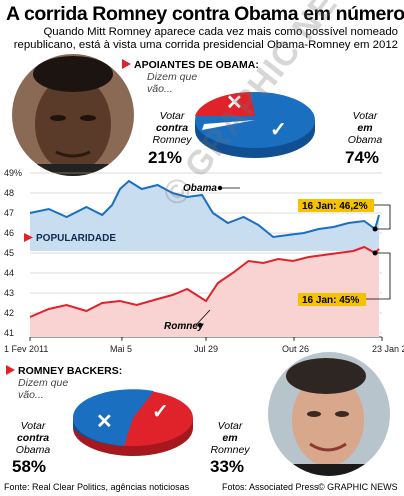 The width and height of the screenshot is (404, 496). What do you see at coordinates (227, 466) in the screenshot?
I see `romney-panel-right-pct: 33%` at bounding box center [227, 466].